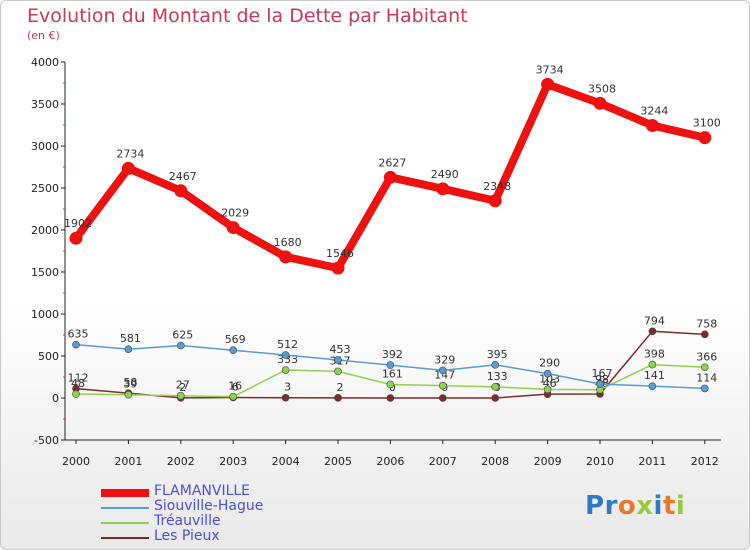 The image size is (750, 550). Describe the element at coordinates (595, 506) in the screenshot. I see `logo-letter: P` at that location.